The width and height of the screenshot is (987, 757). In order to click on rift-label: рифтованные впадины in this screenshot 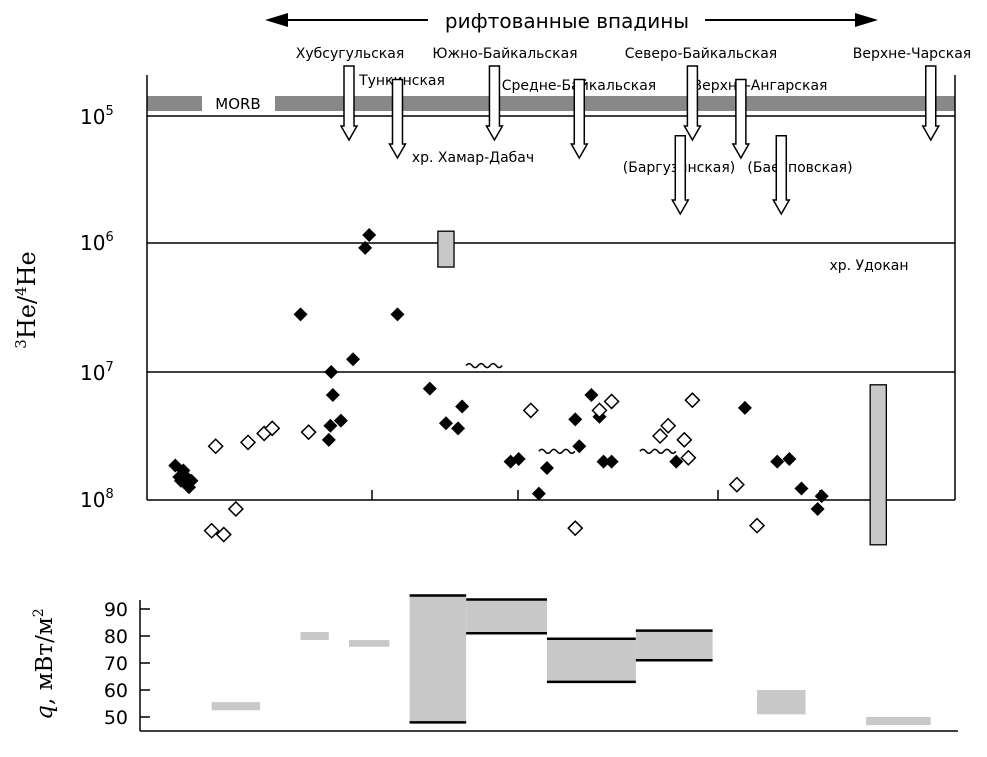, I will do `click(567, 21)`.